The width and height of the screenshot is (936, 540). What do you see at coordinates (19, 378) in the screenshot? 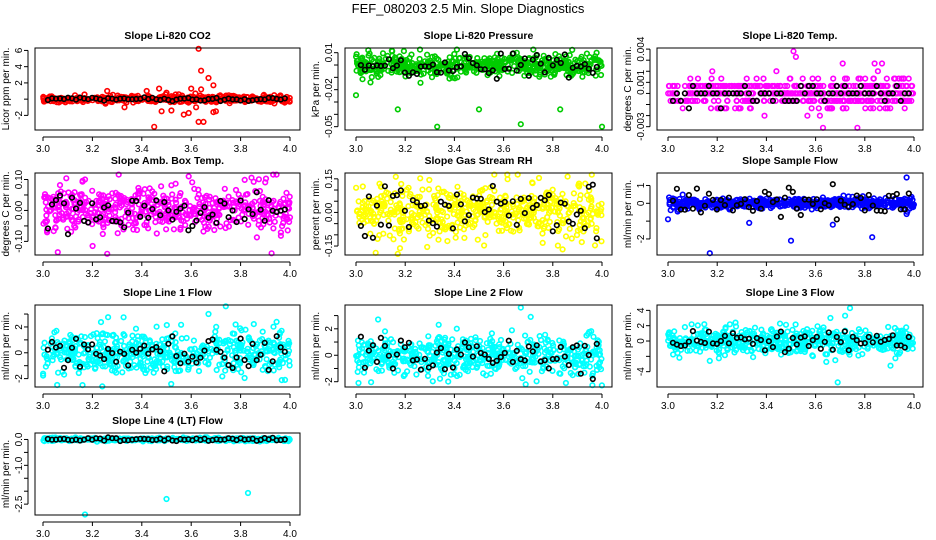
I see `y-tick-label: -2` at bounding box center [19, 378].